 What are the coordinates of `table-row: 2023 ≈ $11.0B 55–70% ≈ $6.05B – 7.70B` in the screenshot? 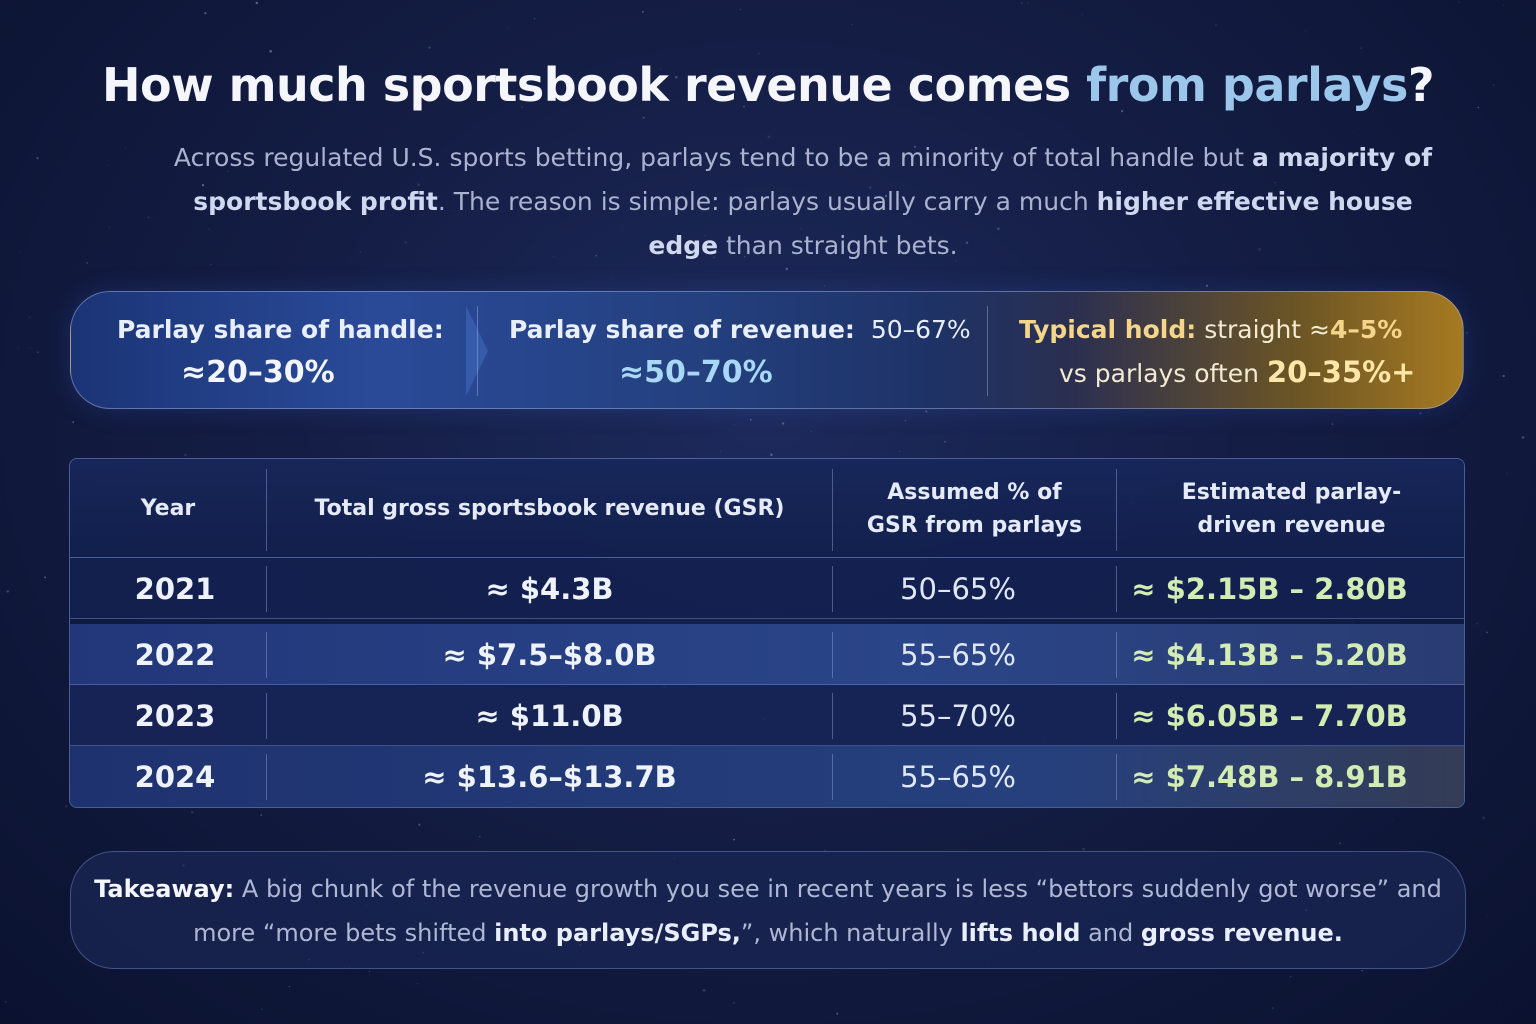 It's located at (767, 715).